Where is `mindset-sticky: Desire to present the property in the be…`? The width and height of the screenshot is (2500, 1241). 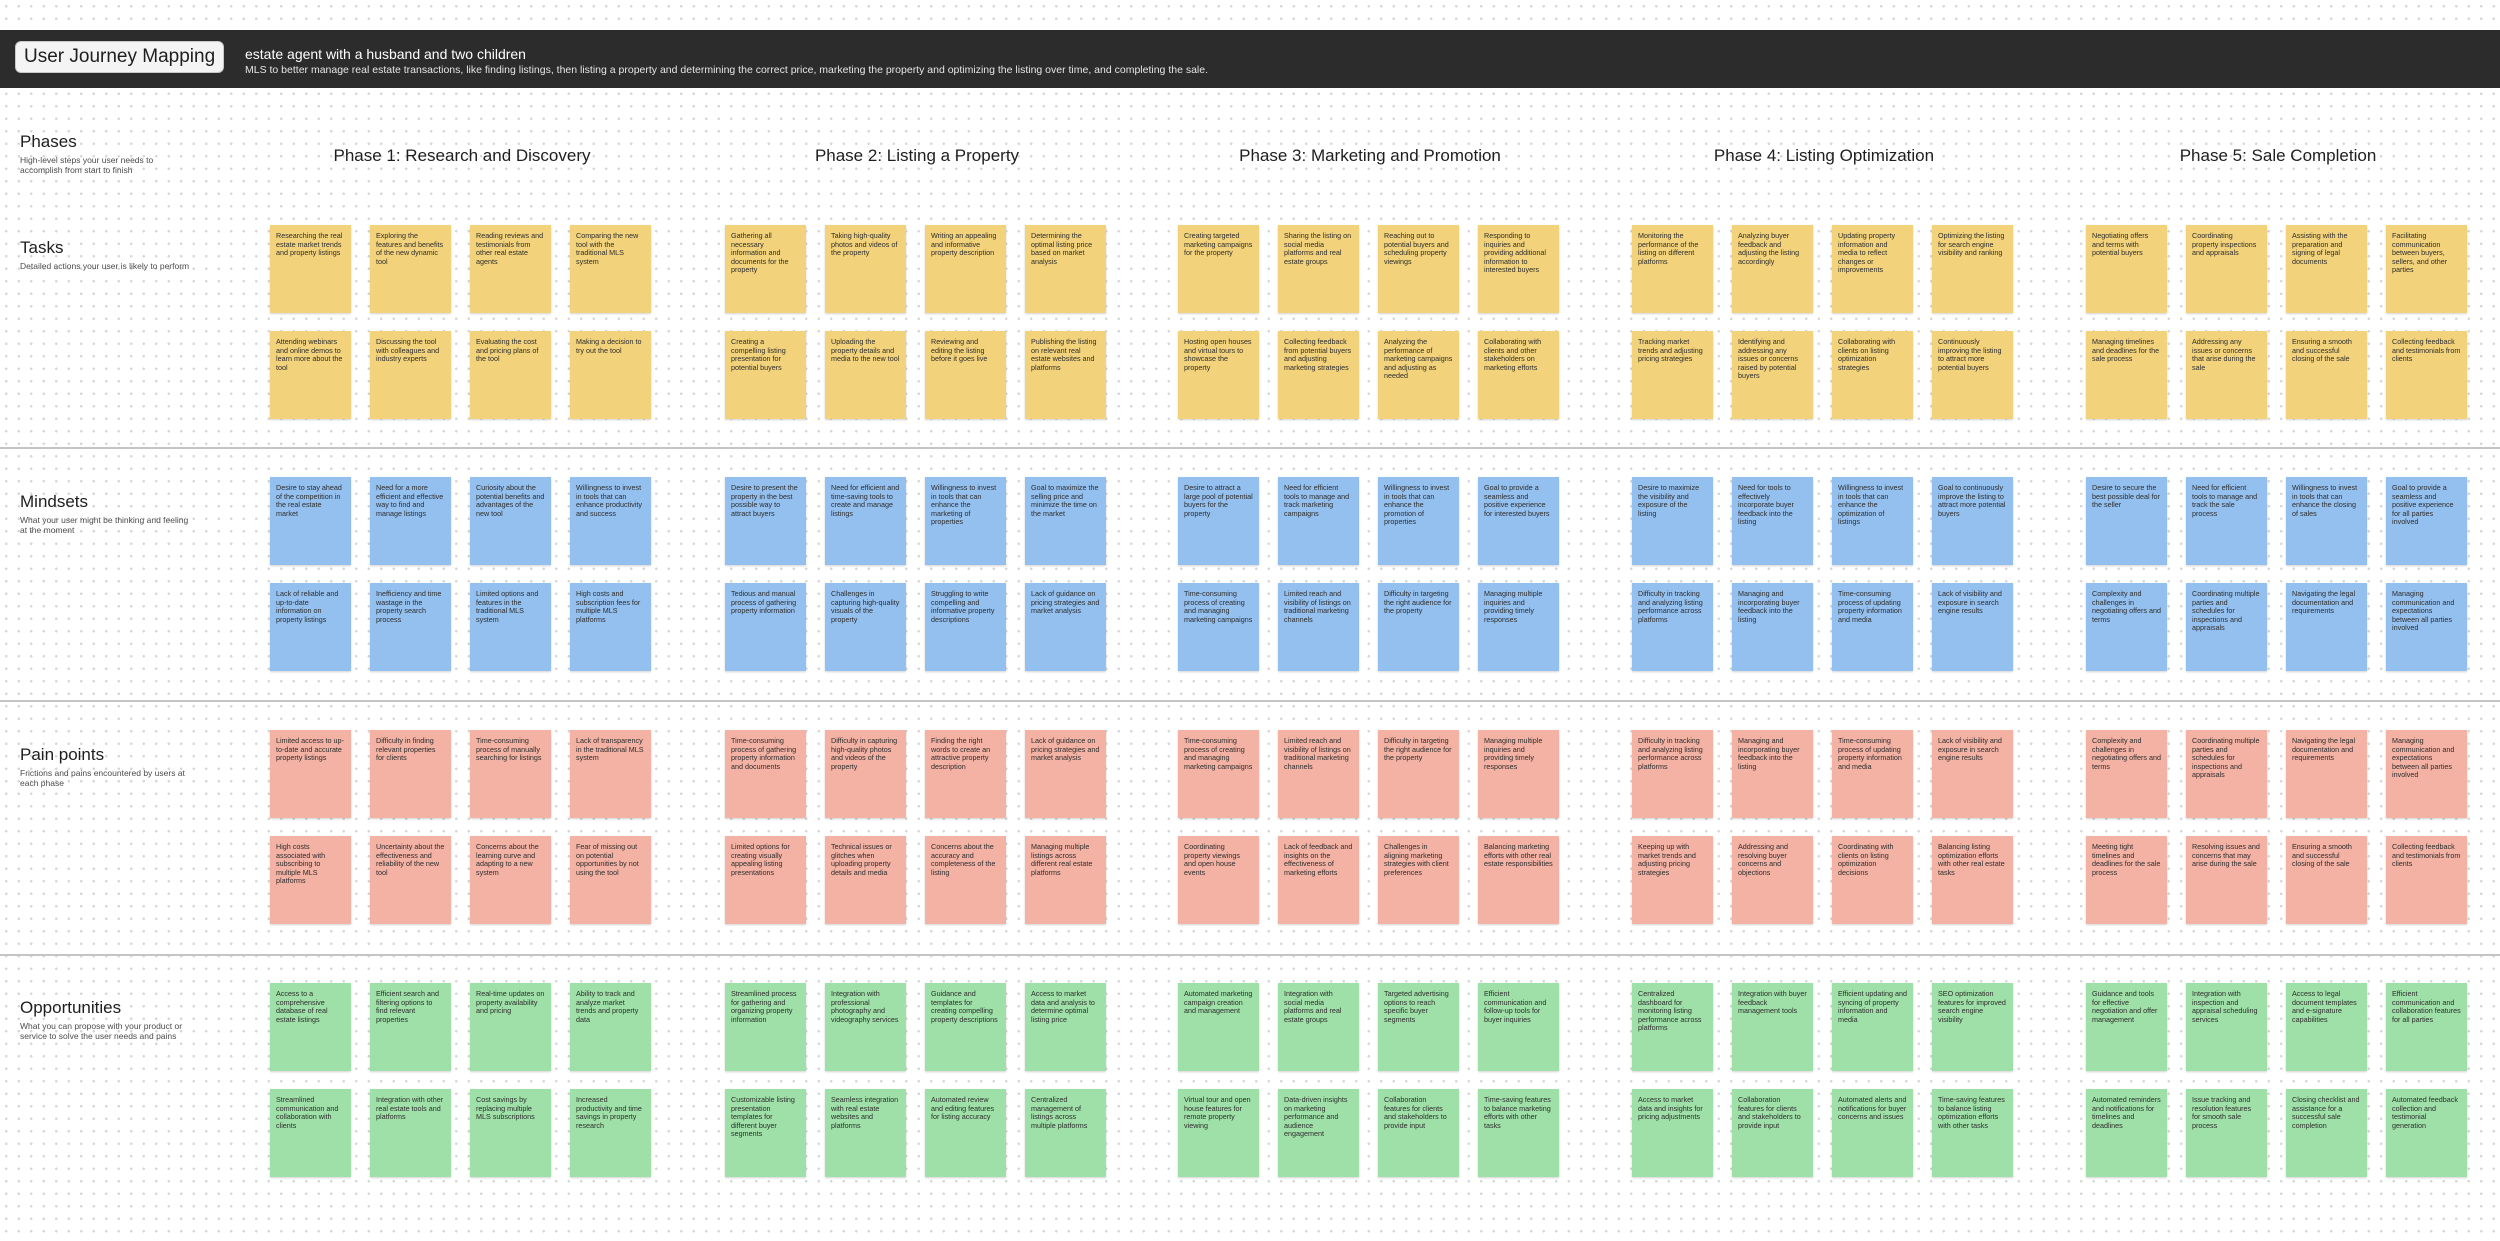 mindset-sticky: Desire to present the property in the be… is located at coordinates (765, 521).